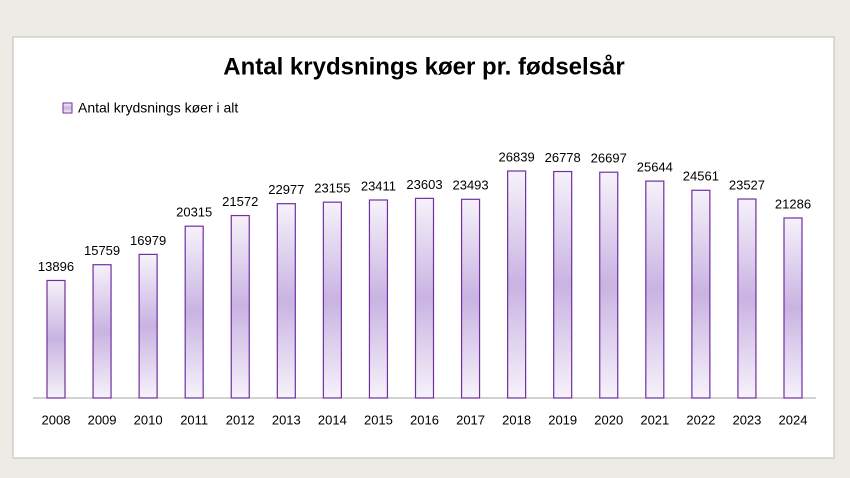  What do you see at coordinates (562, 419) in the screenshot?
I see `x-tick-label: 2019` at bounding box center [562, 419].